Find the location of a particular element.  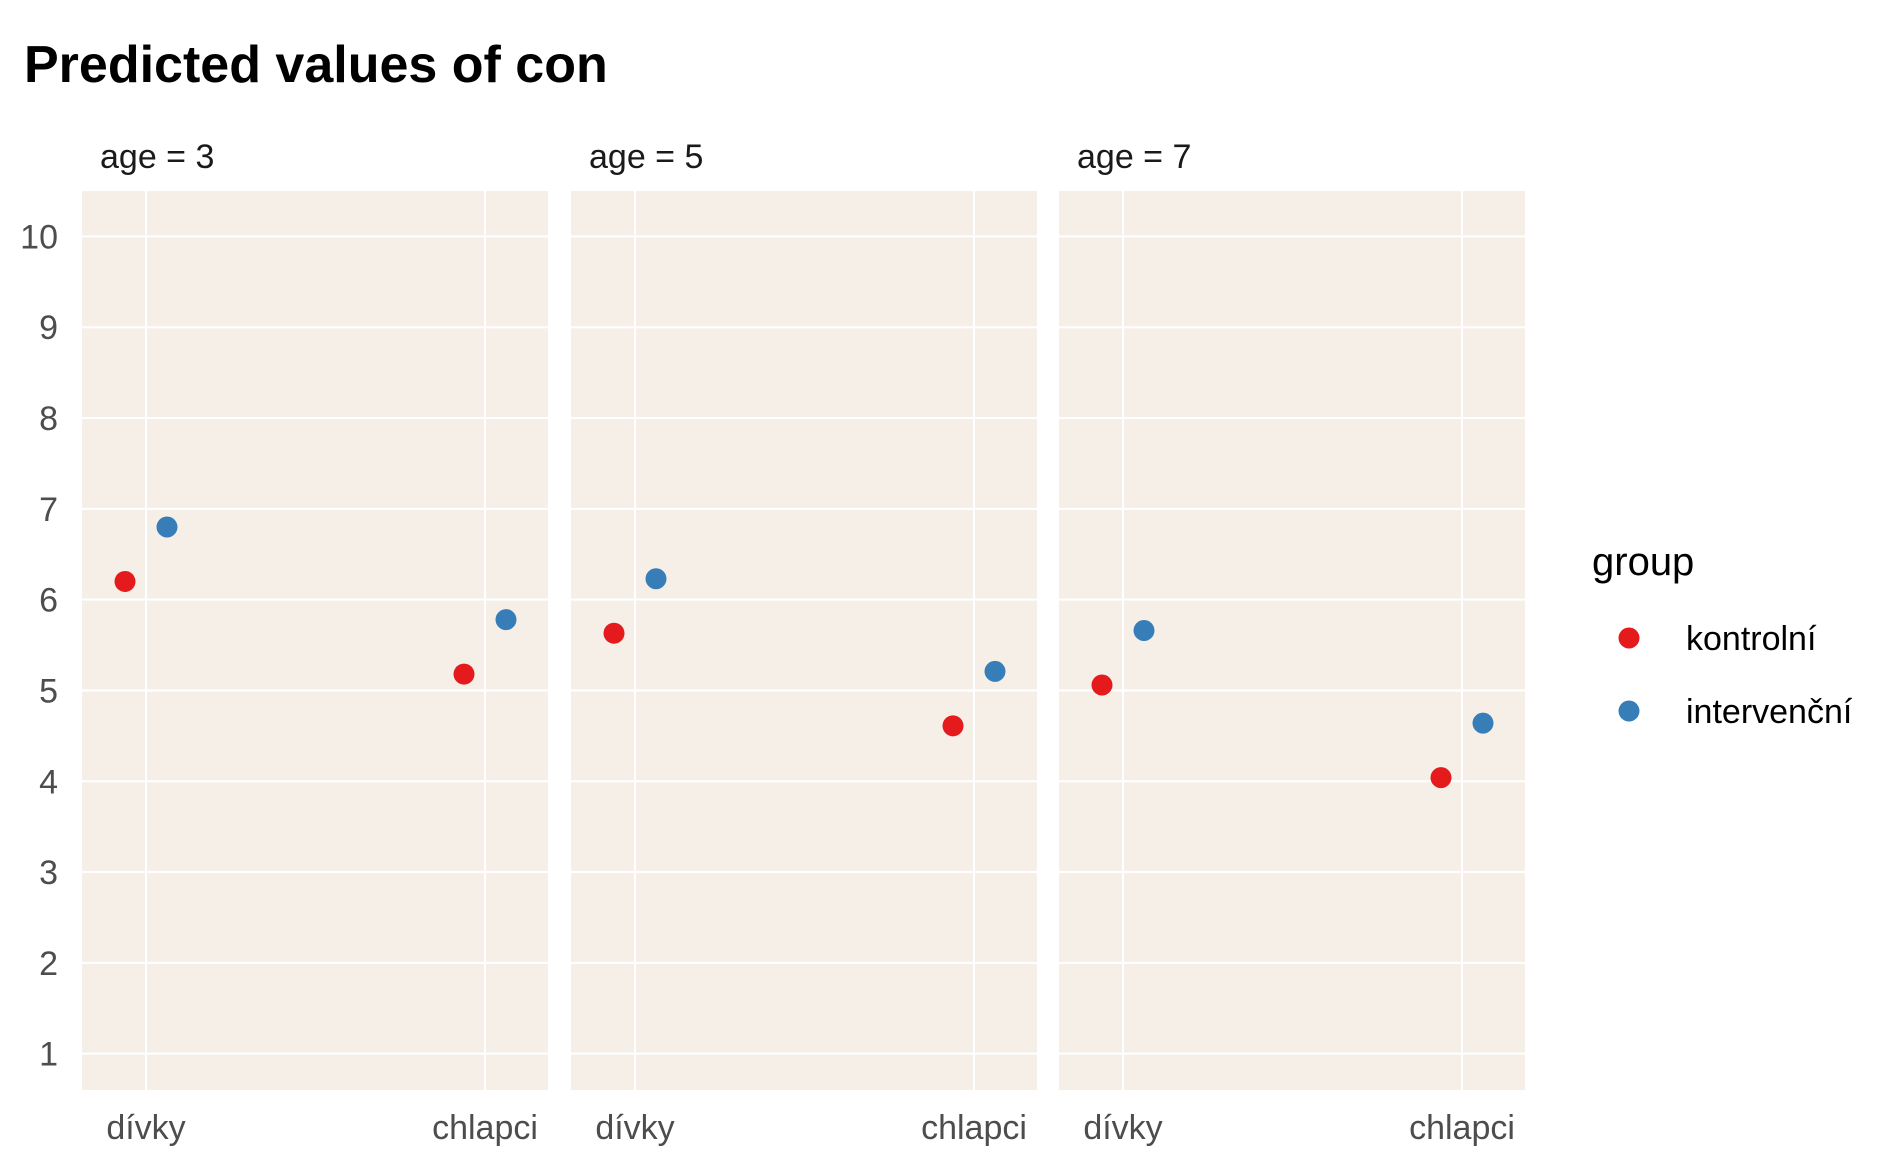

y-tick-label: 4 is located at coordinates (48, 782).